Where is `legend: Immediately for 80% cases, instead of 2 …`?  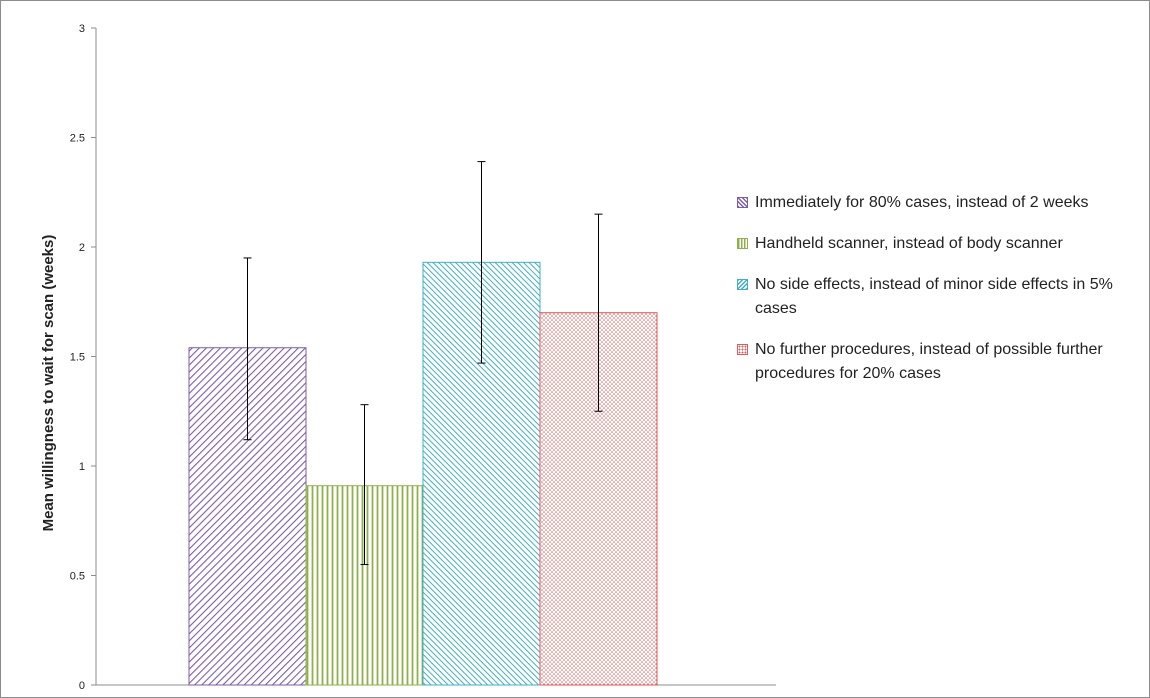 legend: Immediately for 80% cases, instead of 2 … is located at coordinates (940, 297).